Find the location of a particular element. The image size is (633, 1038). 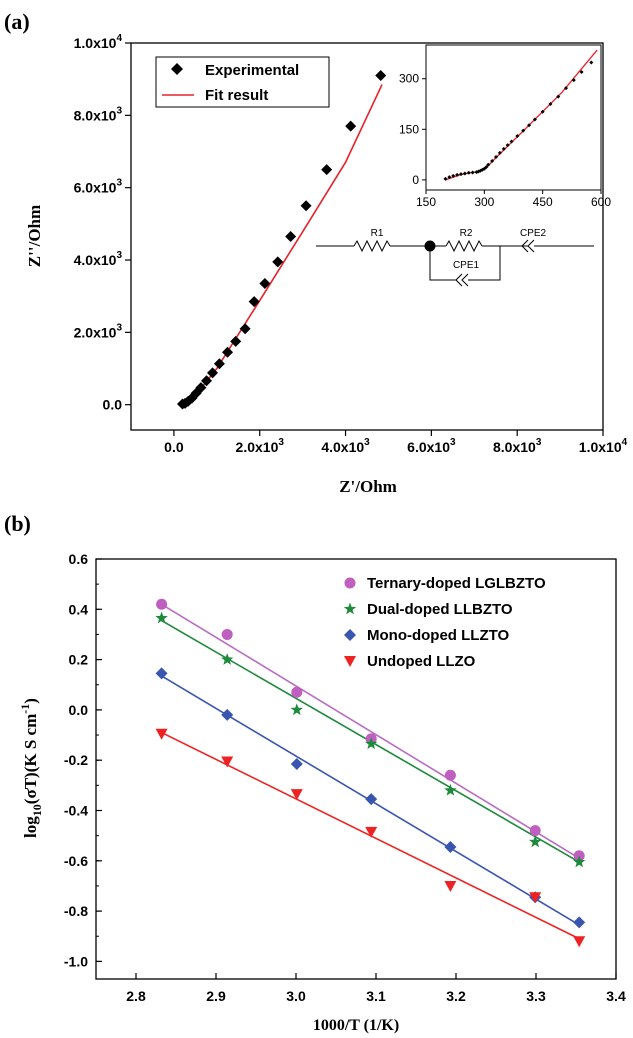

panel-b-y-axis: -1.0 -0.8 -0.6 -0.4 -0.2 0.0 0.2 0.4 0.6 is located at coordinates (83, 760).